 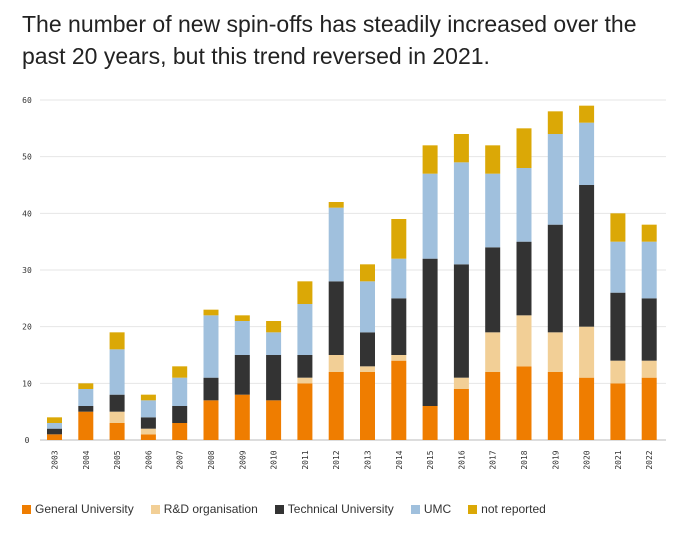 I want to click on legend-item: UMC, so click(x=431, y=509).